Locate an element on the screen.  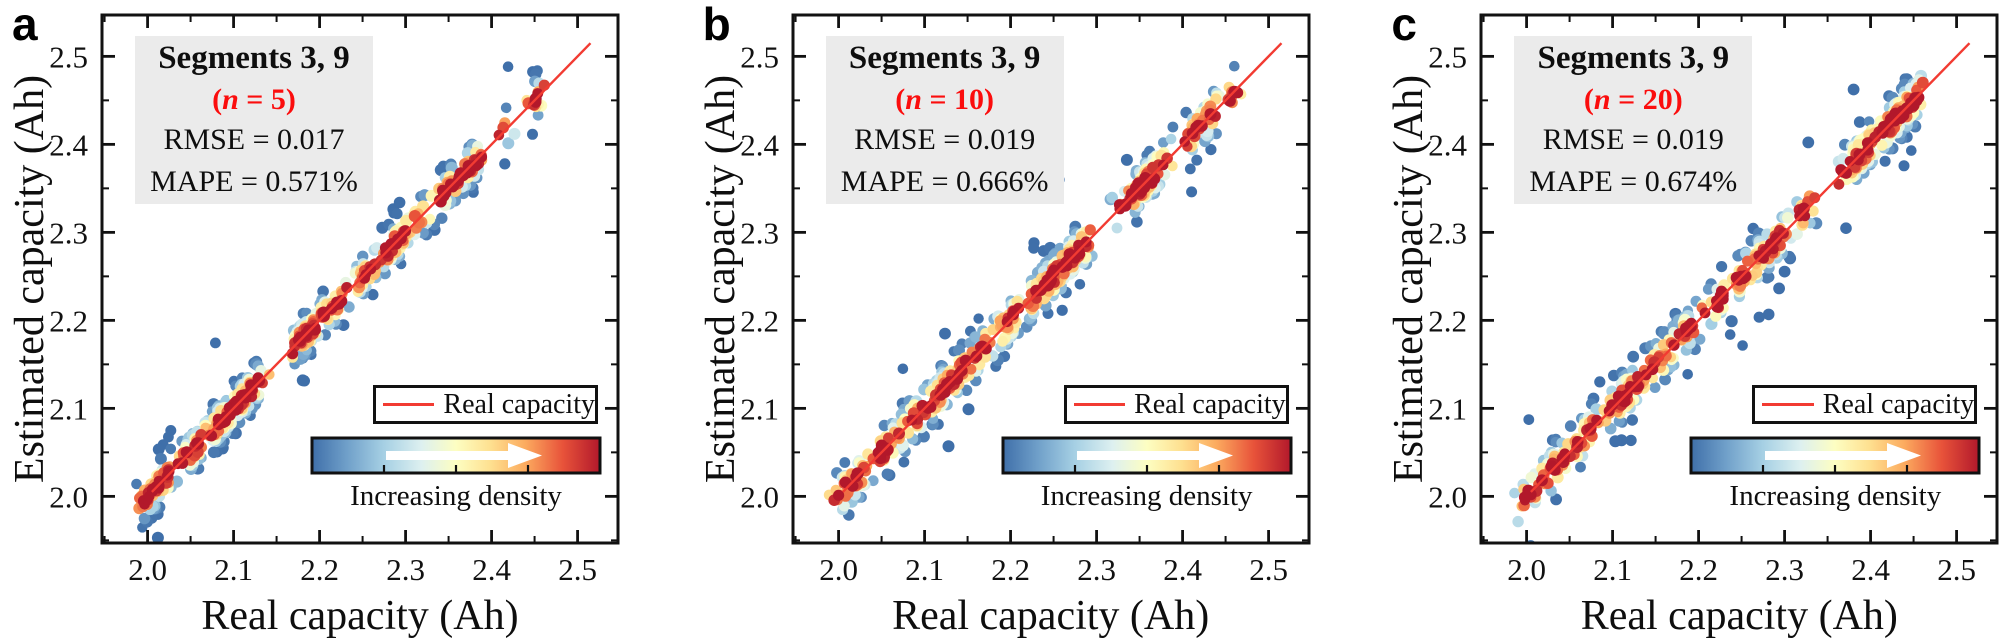
legend: Real capacity is located at coordinates (1176, 404).